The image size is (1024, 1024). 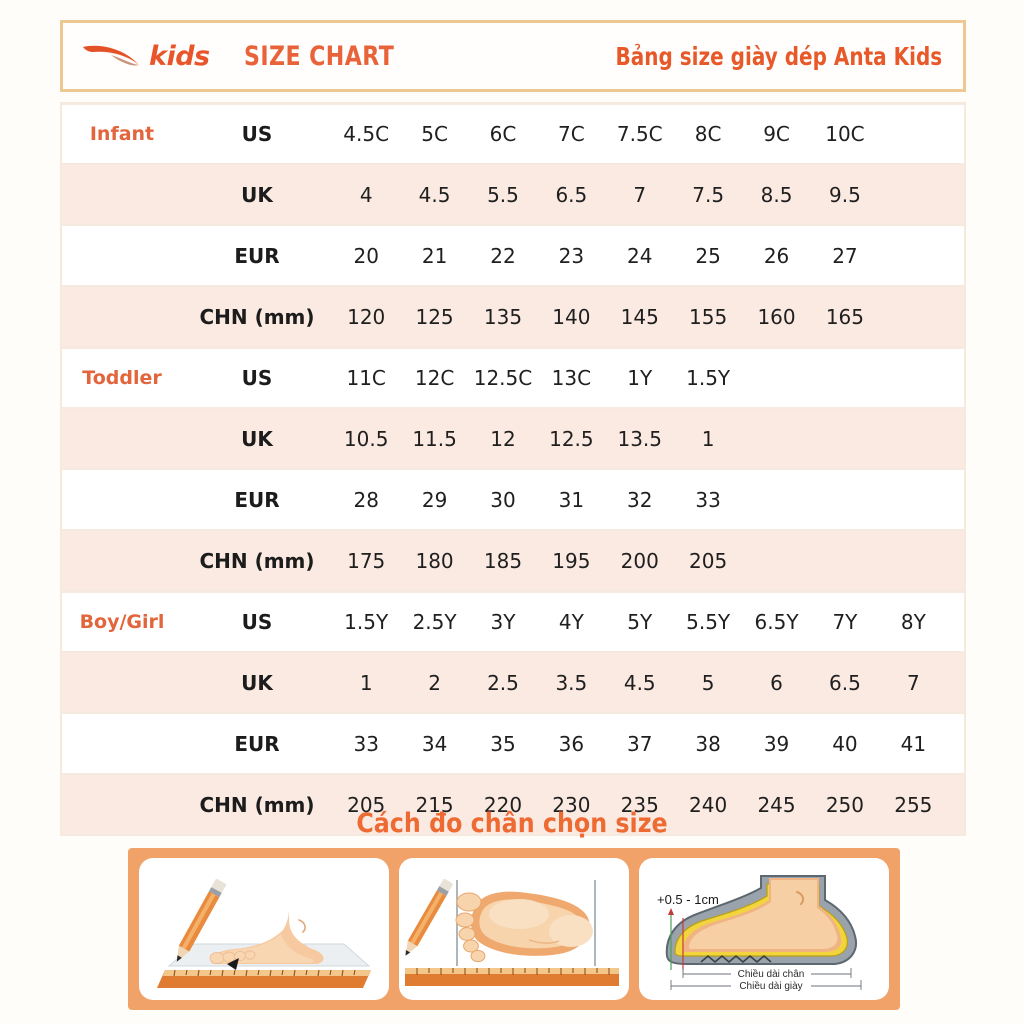 What do you see at coordinates (366, 194) in the screenshot?
I see `size-cell: 4` at bounding box center [366, 194].